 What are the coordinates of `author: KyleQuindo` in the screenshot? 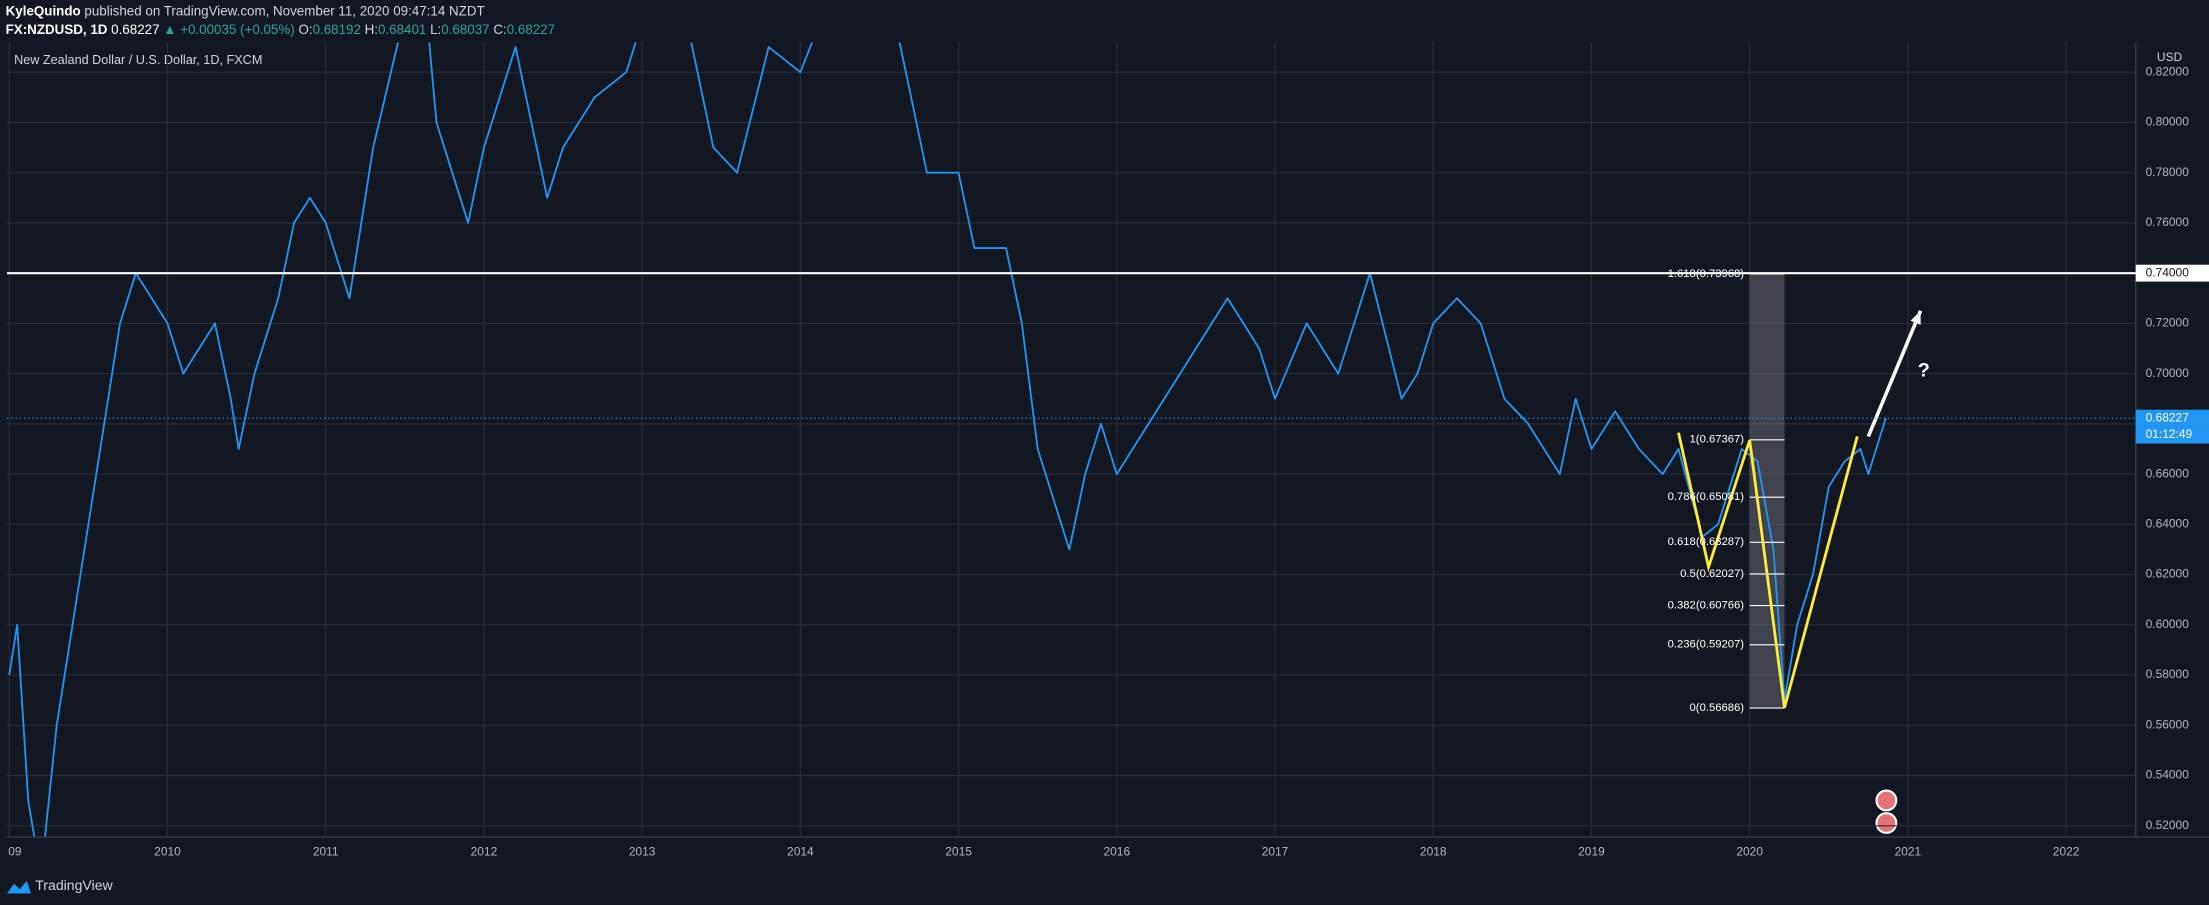 It's located at (43, 10).